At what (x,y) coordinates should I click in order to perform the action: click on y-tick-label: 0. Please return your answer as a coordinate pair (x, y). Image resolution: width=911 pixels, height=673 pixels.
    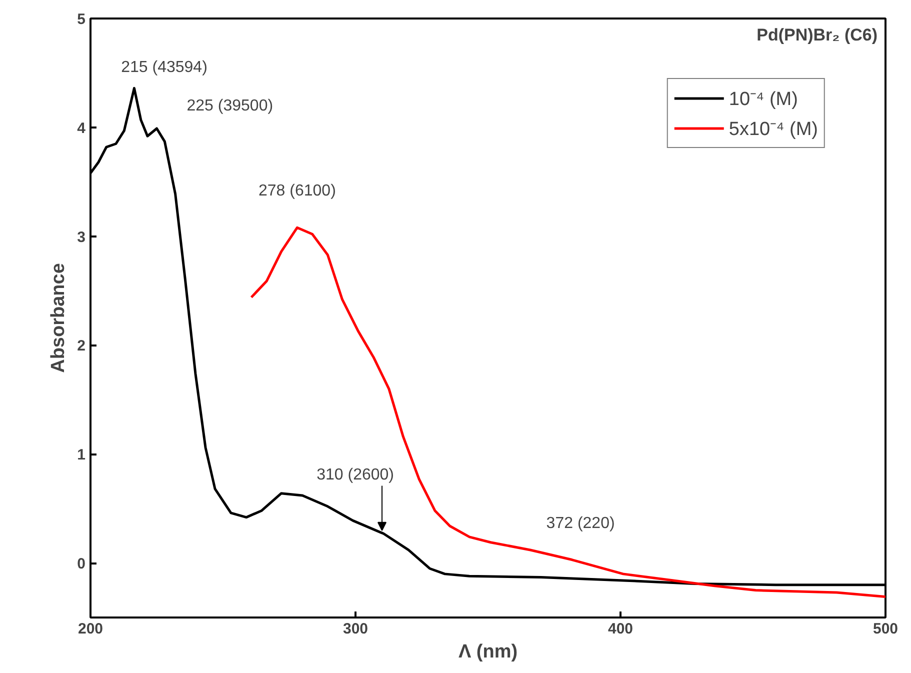
    Looking at the image, I should click on (81, 564).